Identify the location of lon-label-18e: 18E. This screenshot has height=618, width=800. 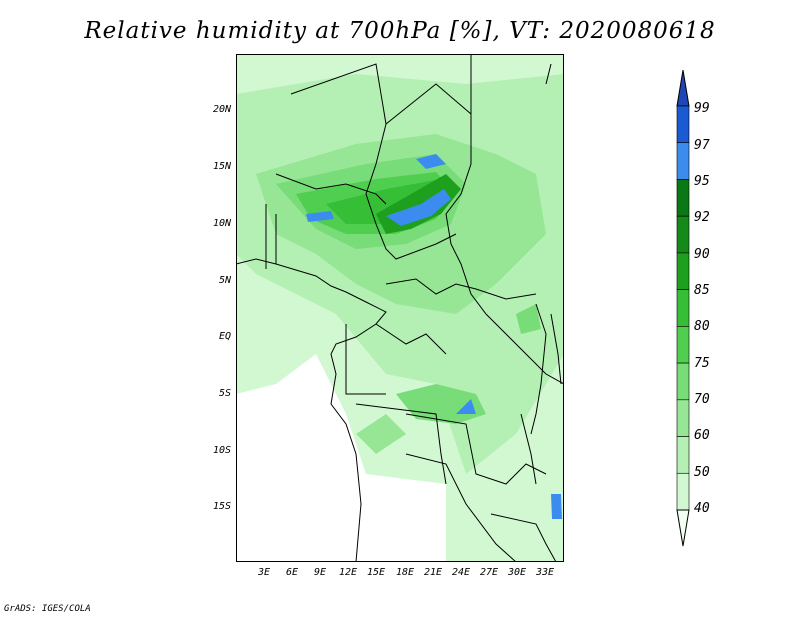
(405, 572).